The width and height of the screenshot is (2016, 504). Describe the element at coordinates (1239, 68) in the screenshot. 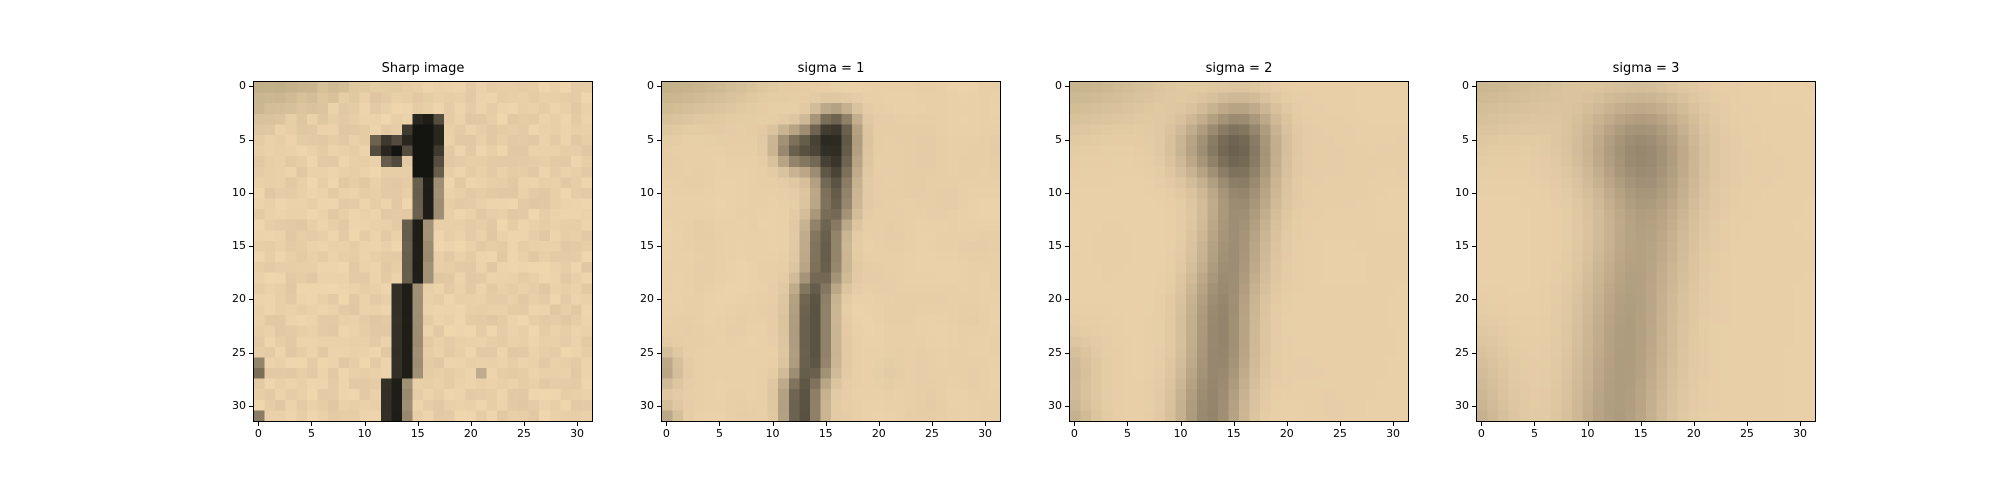

I see `panel-title: sigma = 2` at that location.